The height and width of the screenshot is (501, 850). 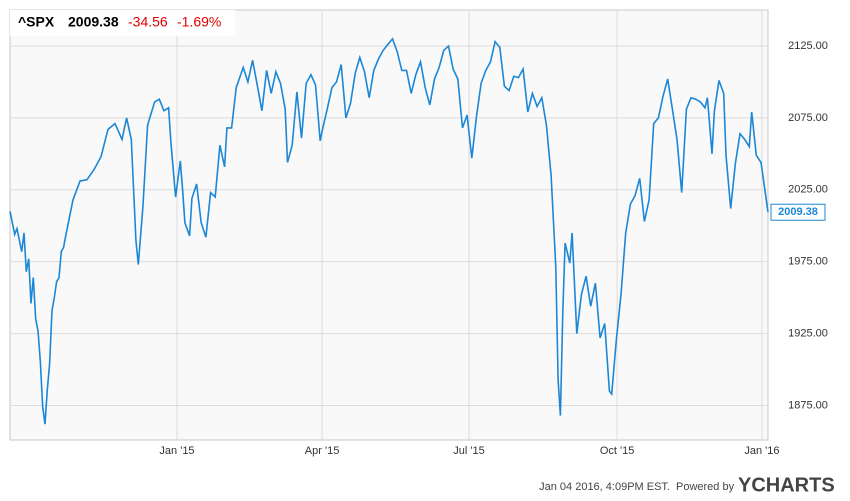 I want to click on last-value-label: 2009.38, so click(x=798, y=212).